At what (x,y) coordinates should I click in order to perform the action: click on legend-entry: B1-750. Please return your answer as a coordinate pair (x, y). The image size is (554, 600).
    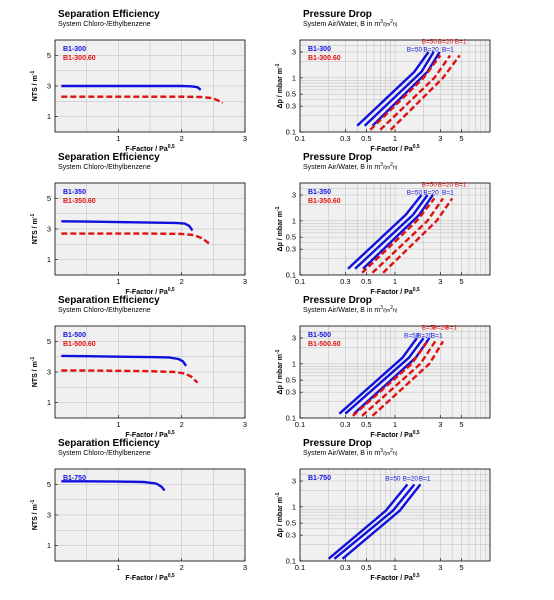
    Looking at the image, I should click on (74, 478).